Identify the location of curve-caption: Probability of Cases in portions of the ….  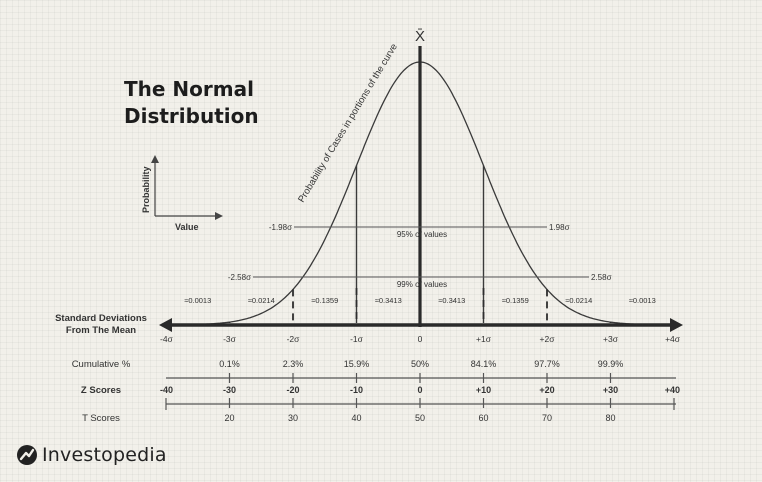
(348, 123).